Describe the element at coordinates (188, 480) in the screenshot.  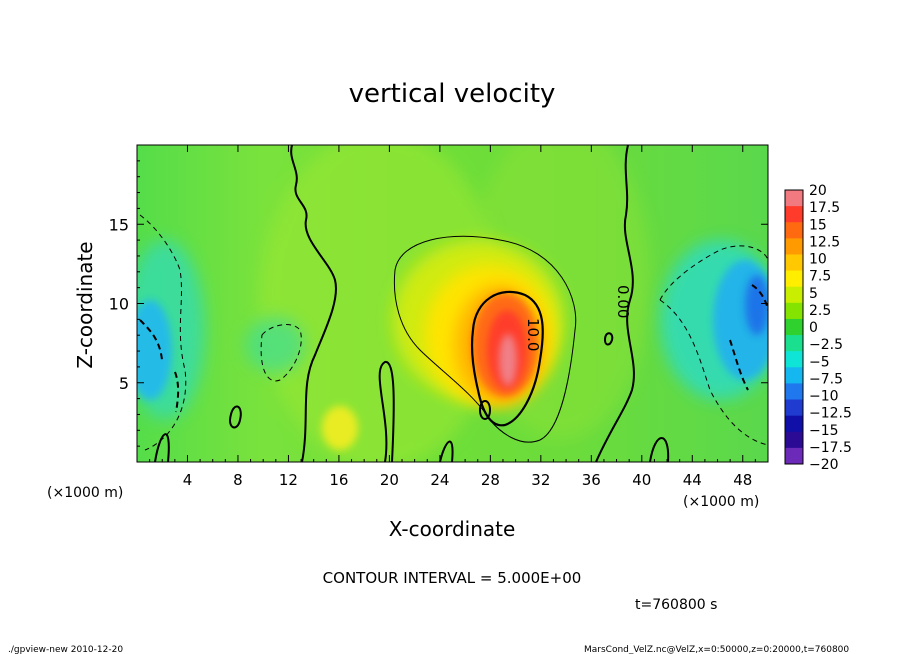
I see `x-tick-label: 4` at that location.